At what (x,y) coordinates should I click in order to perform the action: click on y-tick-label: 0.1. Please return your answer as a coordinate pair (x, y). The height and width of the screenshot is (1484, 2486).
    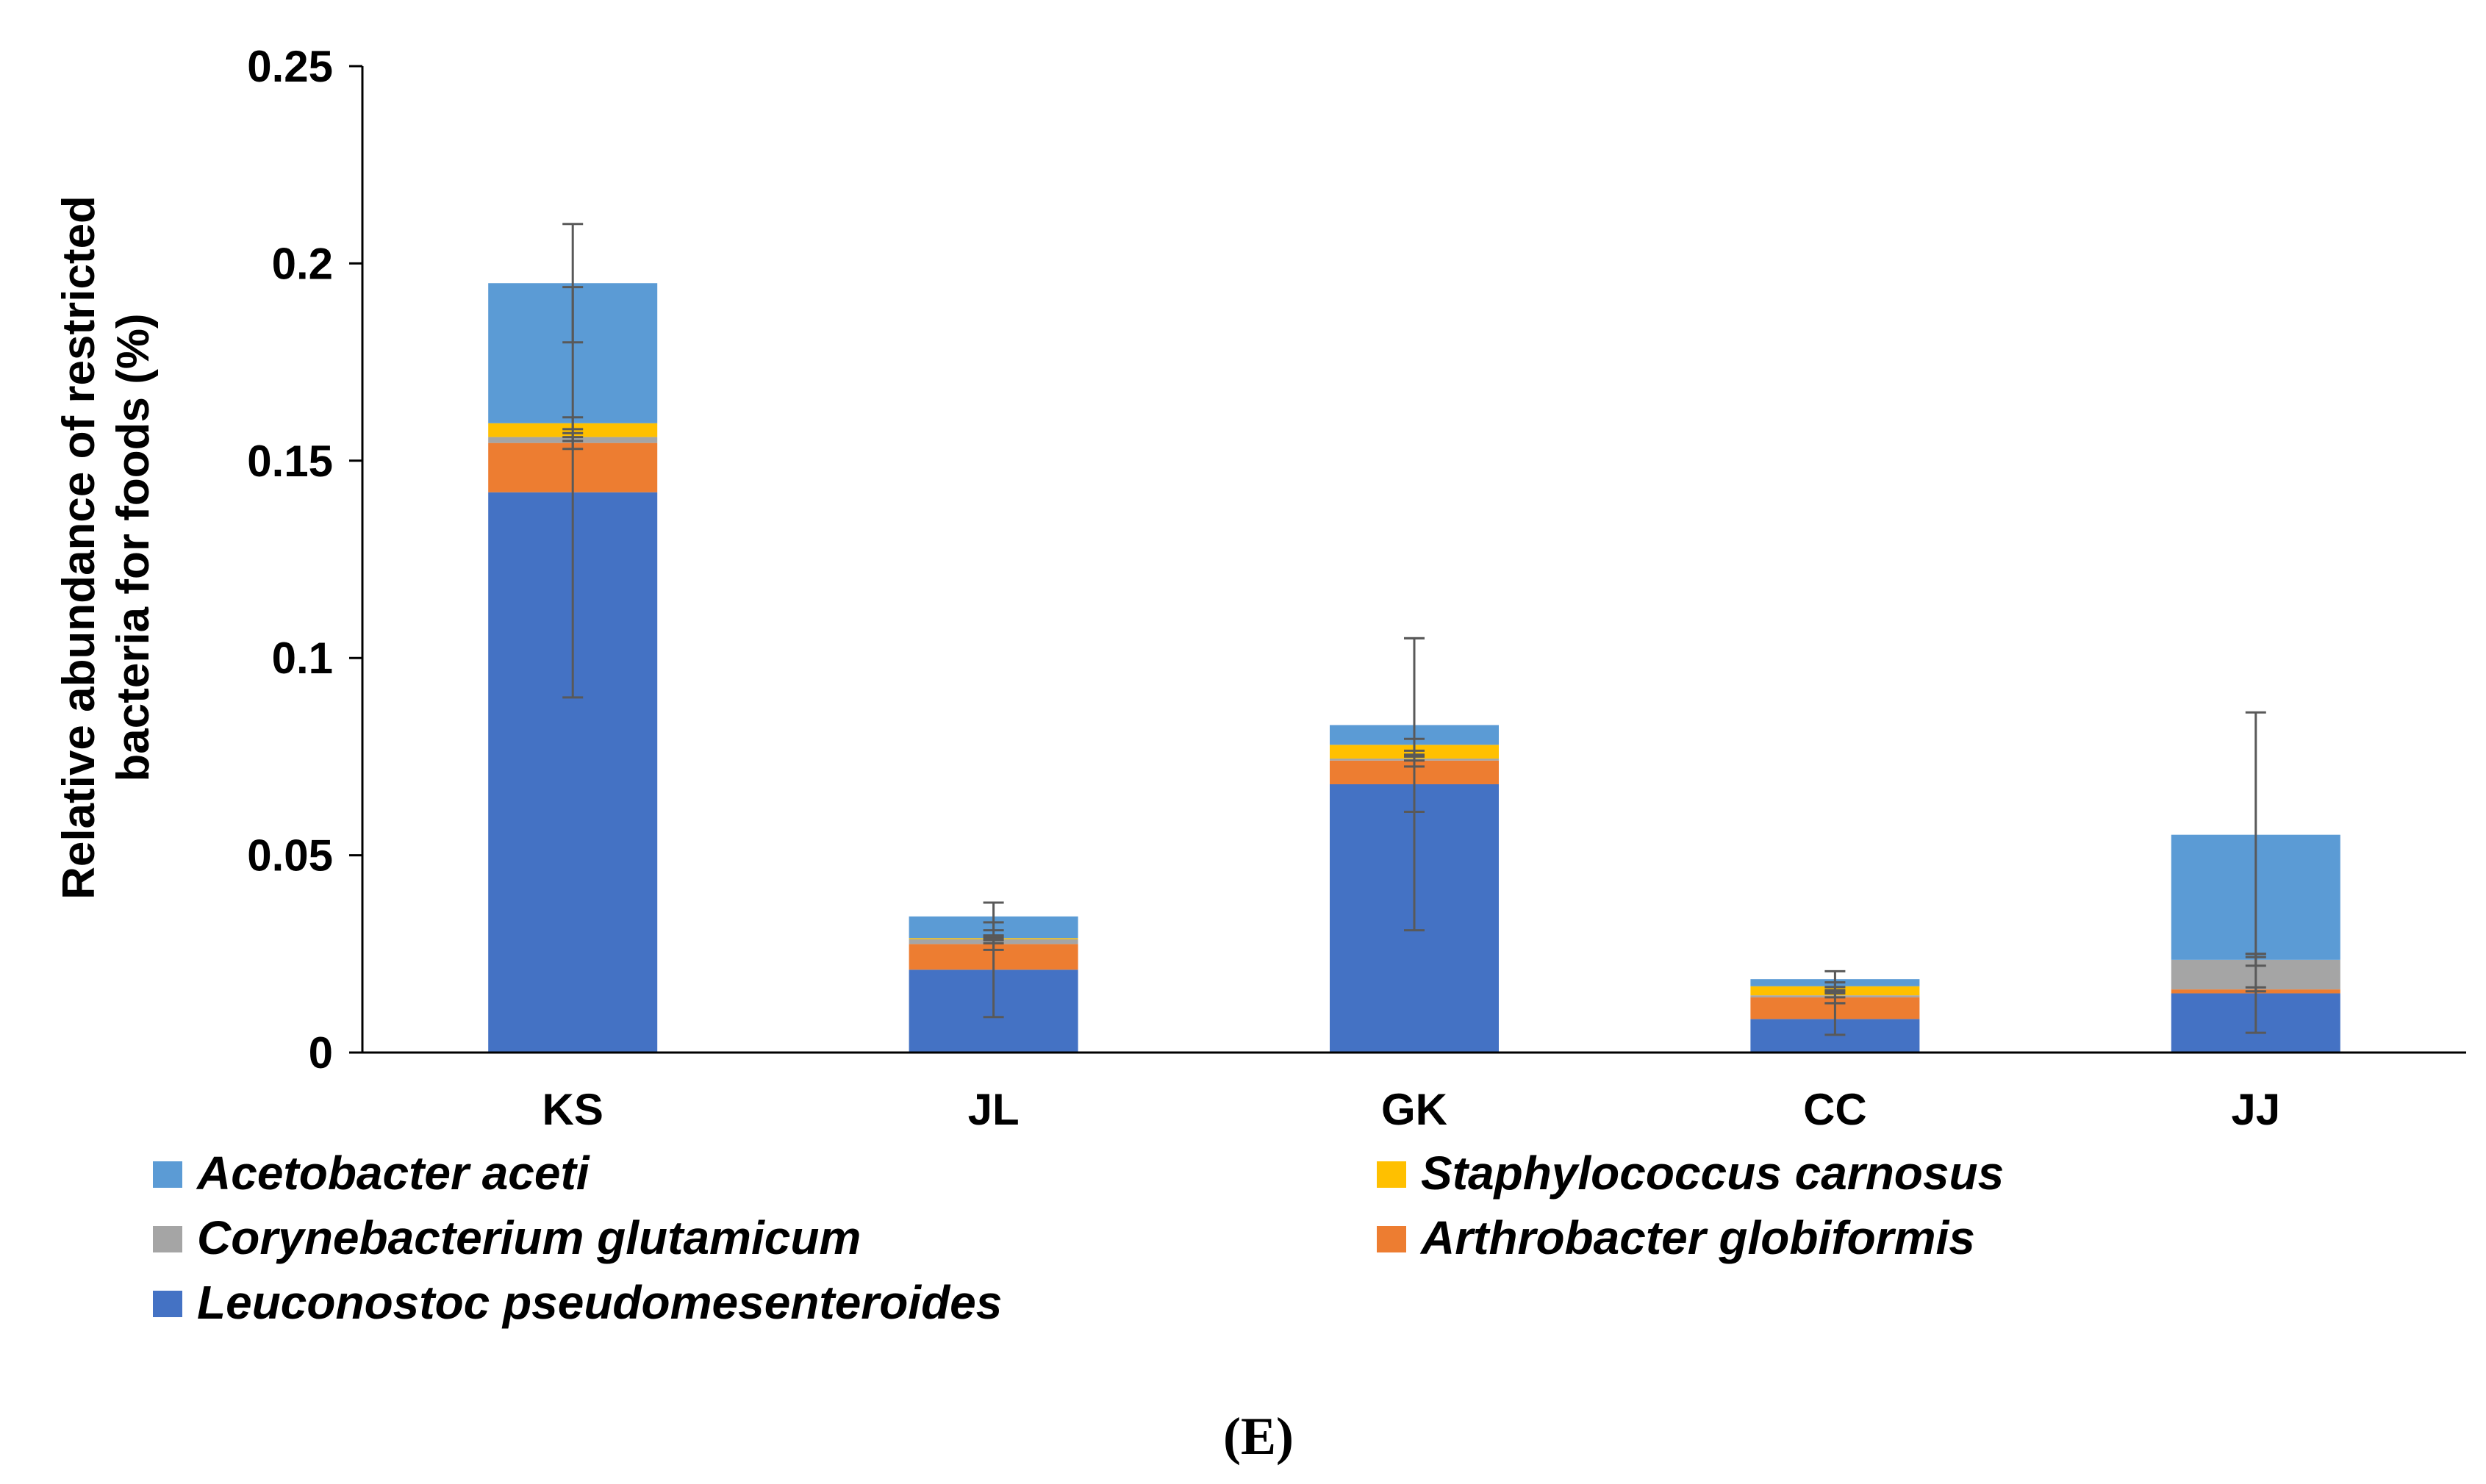
    Looking at the image, I should click on (302, 659).